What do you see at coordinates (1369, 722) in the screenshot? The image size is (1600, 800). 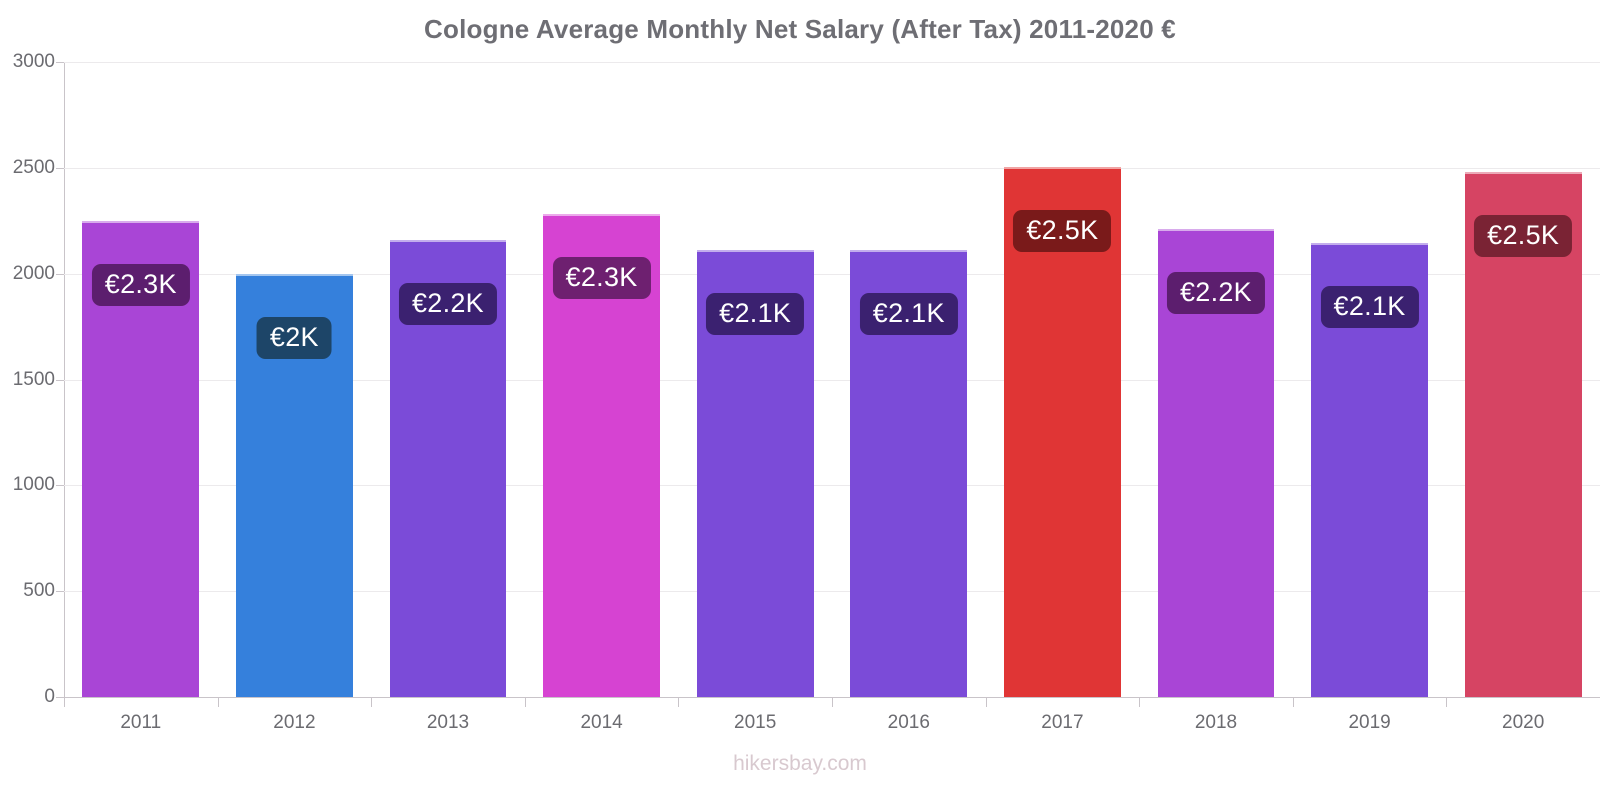 I see `x-axis-tick-label: 2019` at bounding box center [1369, 722].